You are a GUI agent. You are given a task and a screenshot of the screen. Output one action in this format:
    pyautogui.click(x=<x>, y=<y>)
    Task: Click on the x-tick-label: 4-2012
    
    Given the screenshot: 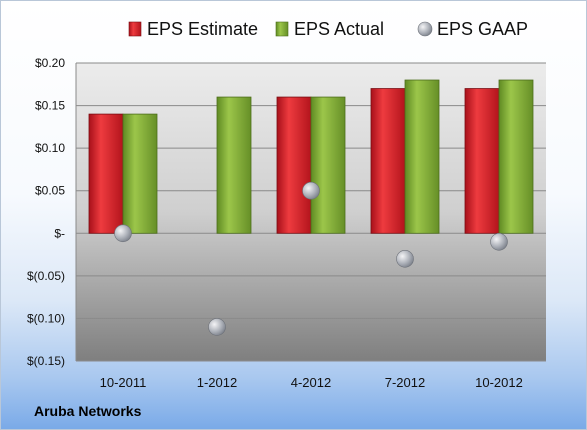 What is the action you would take?
    pyautogui.click(x=311, y=382)
    